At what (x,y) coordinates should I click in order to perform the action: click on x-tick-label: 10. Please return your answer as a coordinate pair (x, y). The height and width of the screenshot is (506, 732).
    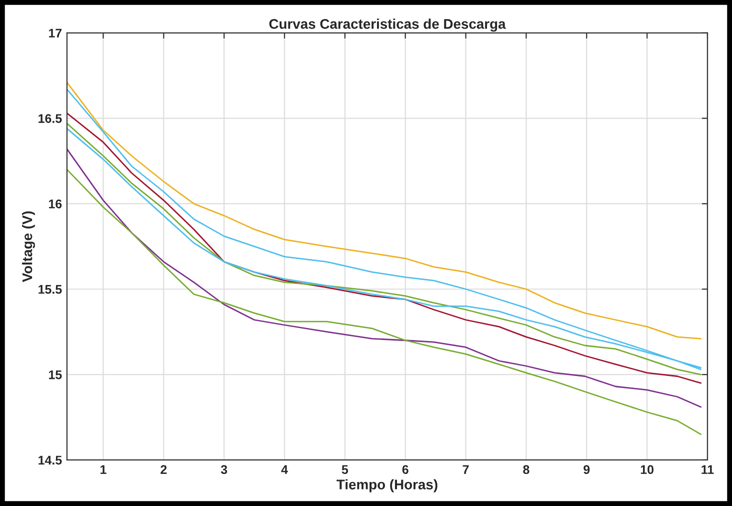
    Looking at the image, I should click on (647, 469).